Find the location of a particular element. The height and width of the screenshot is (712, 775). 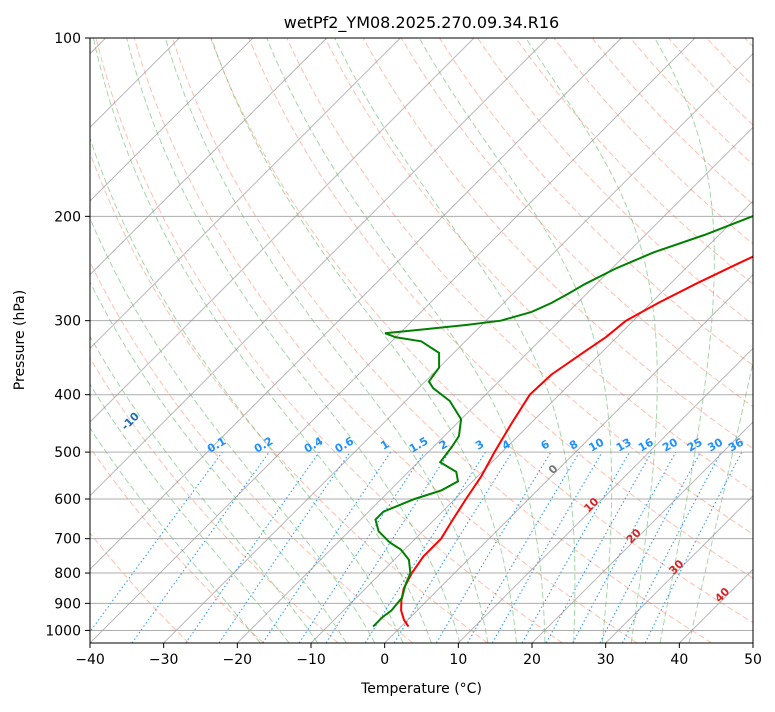

x-tick-label: 50 is located at coordinates (753, 660).